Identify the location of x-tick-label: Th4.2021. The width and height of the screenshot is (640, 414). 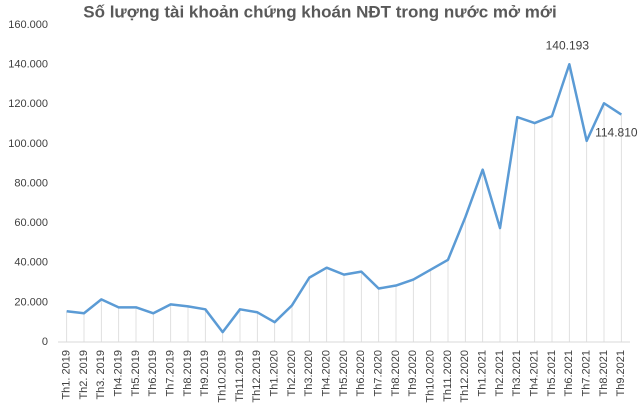
(535, 373).